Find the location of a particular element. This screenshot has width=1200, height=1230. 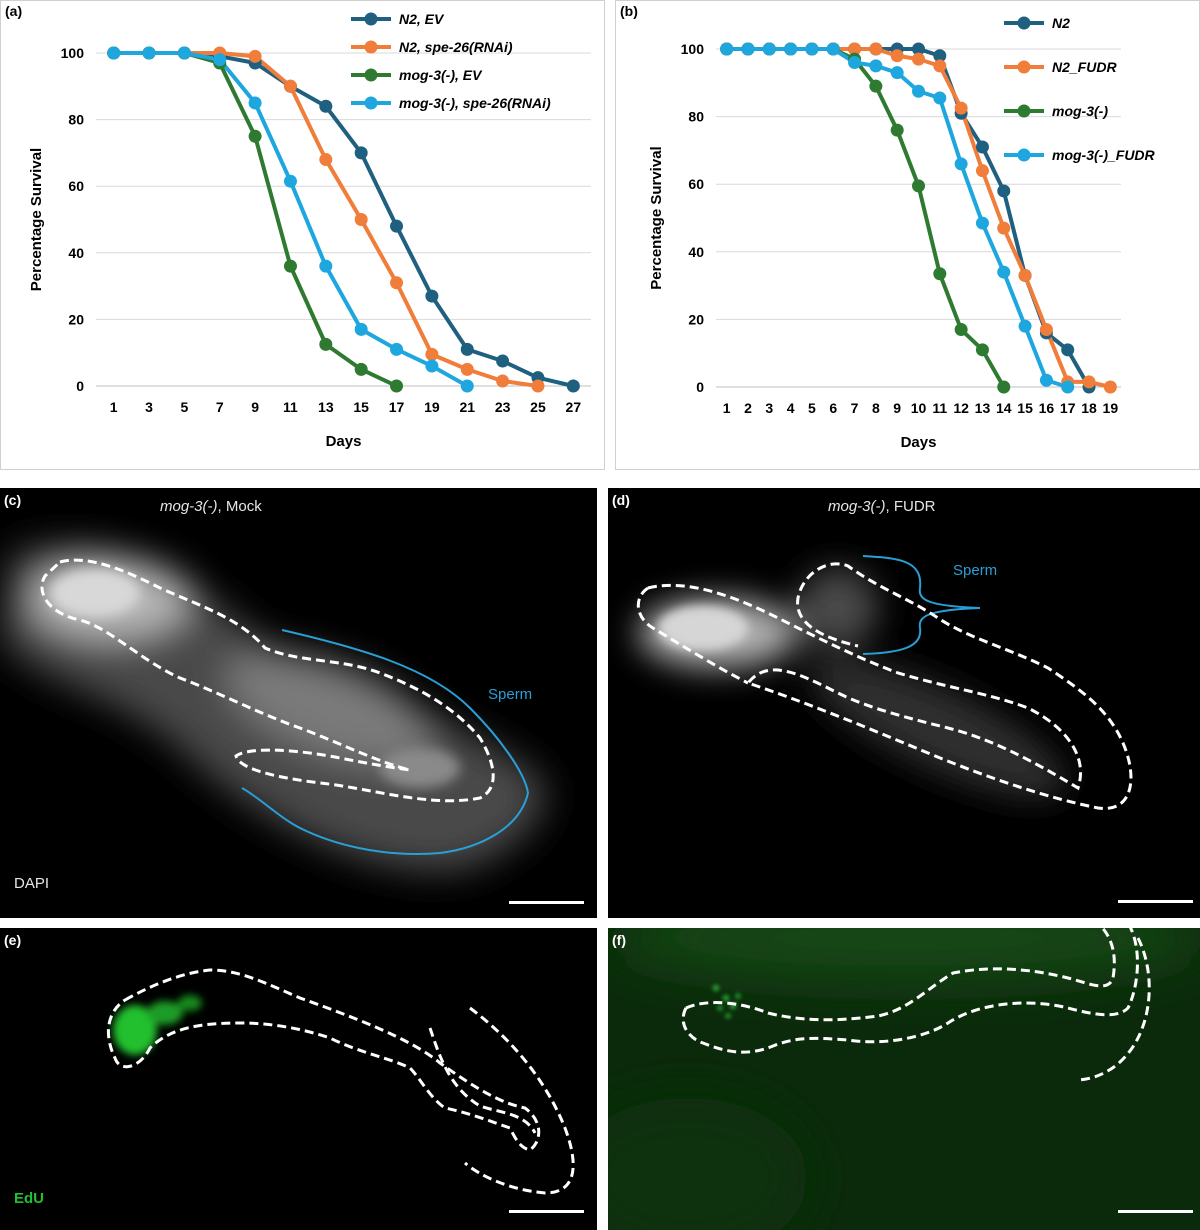

chart-a-legend-label: mog-3(-), spe-26(RNAi) is located at coordinates (475, 103).